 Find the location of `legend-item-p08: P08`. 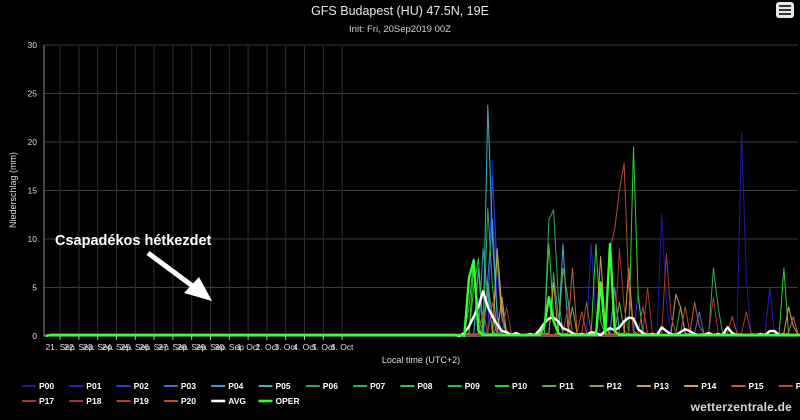

legend-item-p08: P08 is located at coordinates (416, 386).